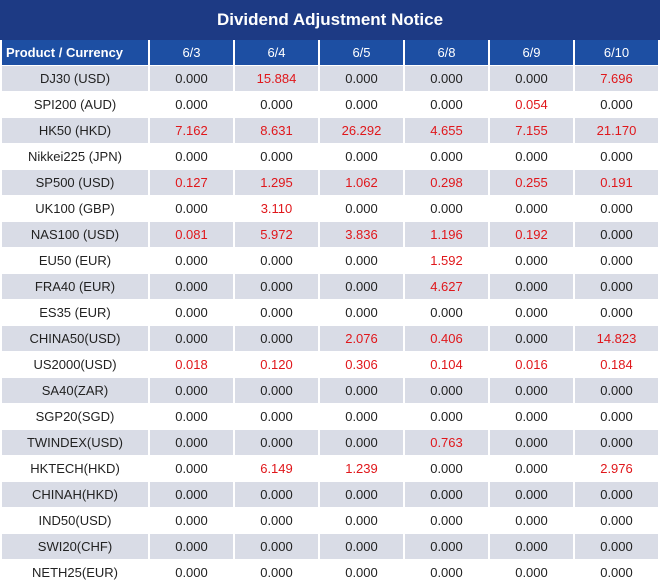  What do you see at coordinates (191, 183) in the screenshot?
I see `value-cell: 0.127` at bounding box center [191, 183].